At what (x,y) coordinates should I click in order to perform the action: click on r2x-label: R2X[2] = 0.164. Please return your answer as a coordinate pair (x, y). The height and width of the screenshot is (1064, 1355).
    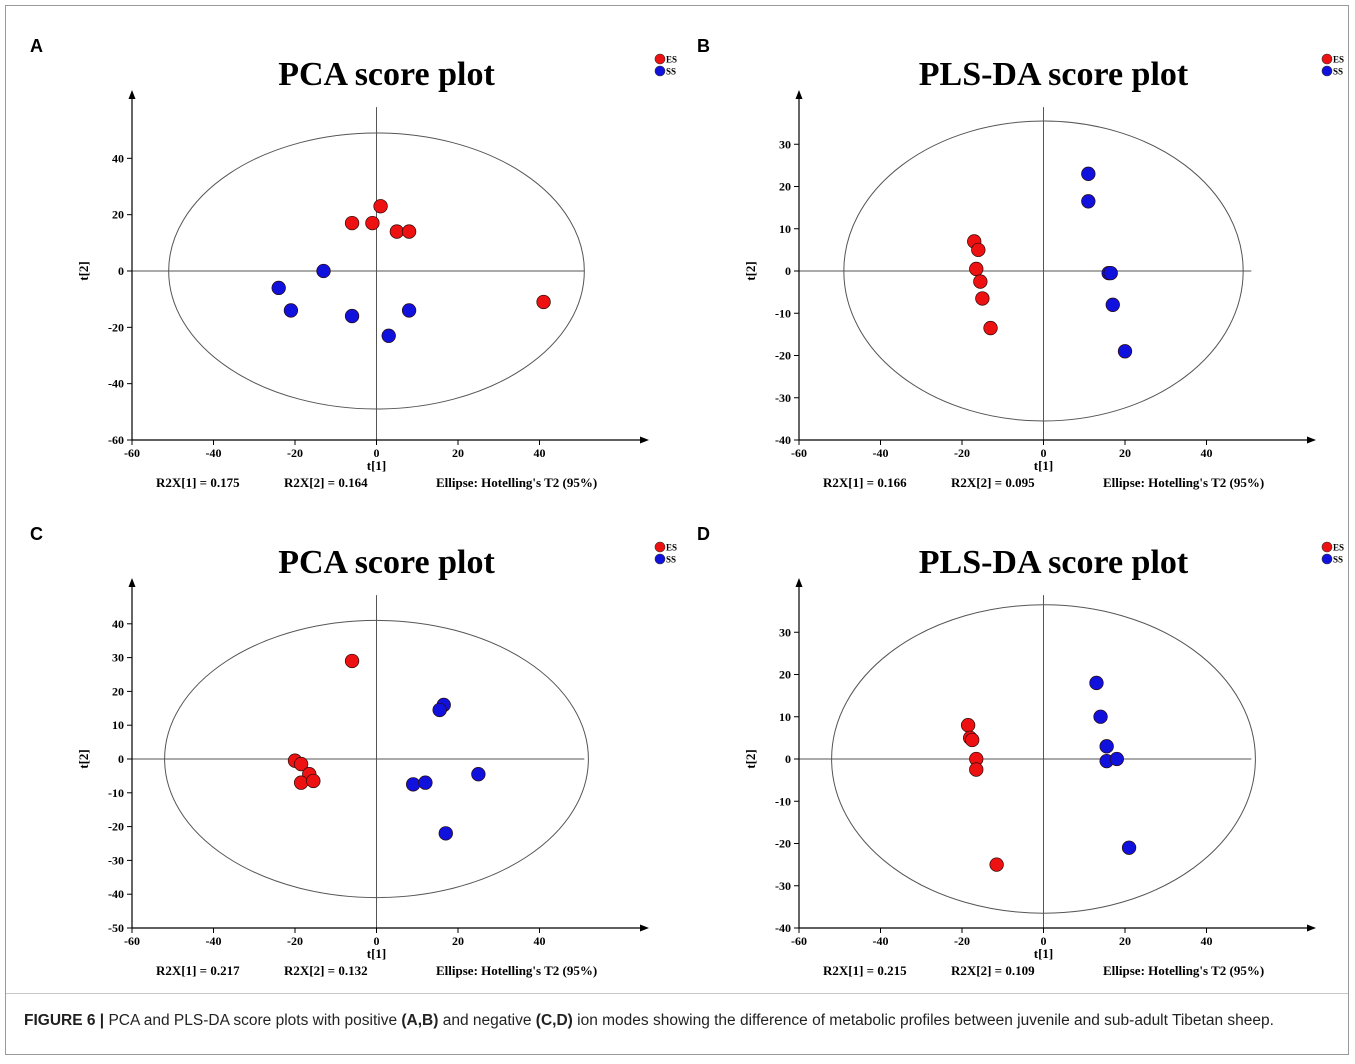
    Looking at the image, I should click on (326, 482).